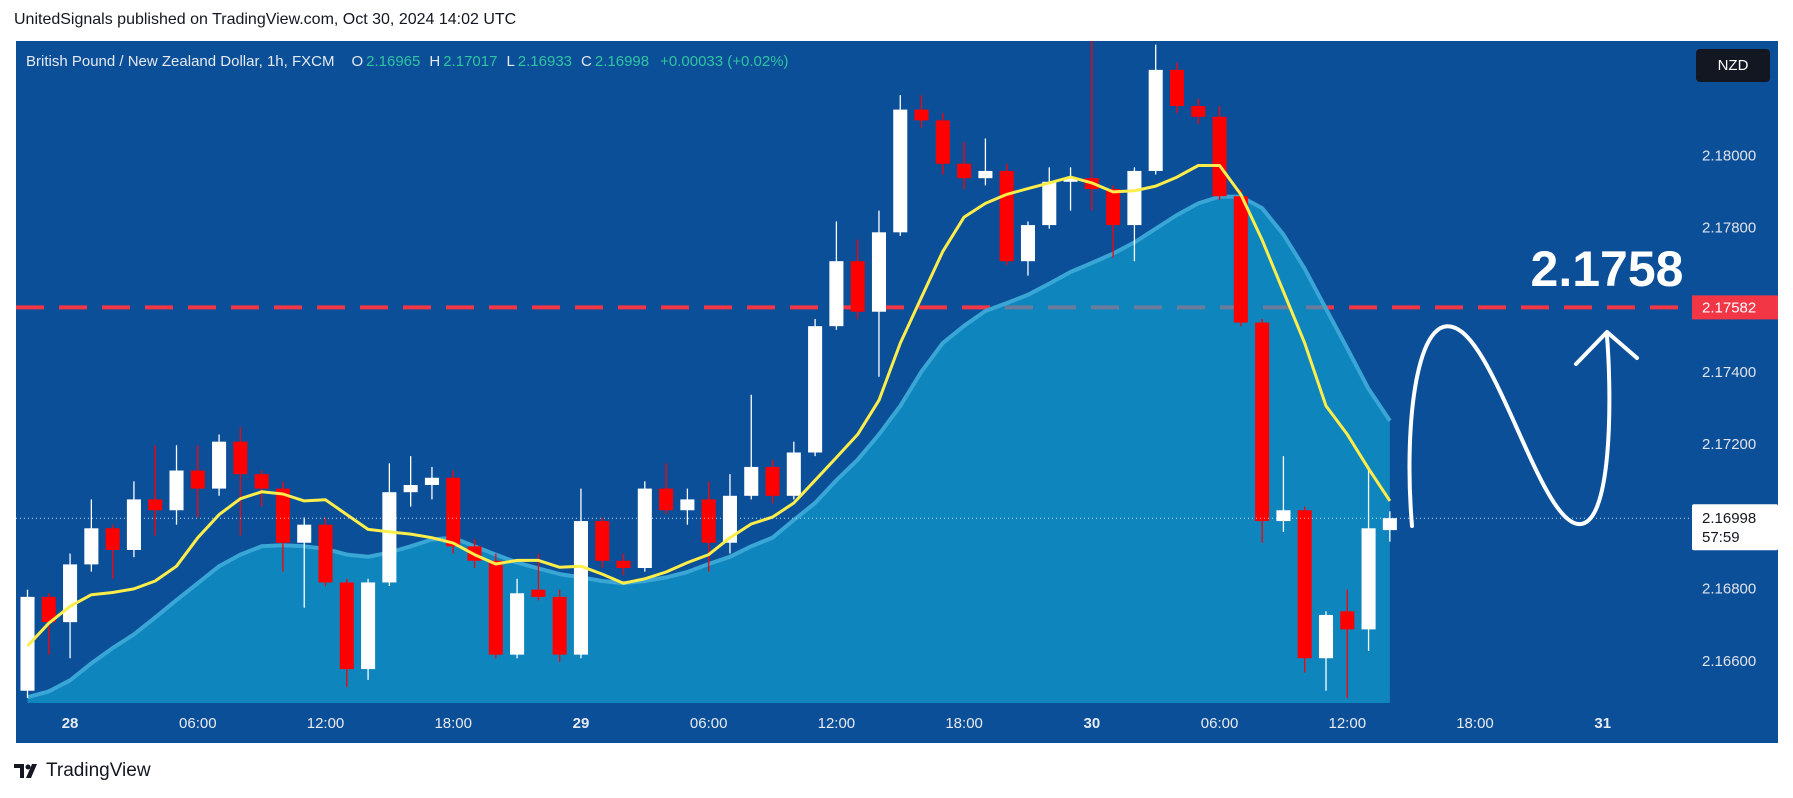  I want to click on y-tick-label: 2.17400, so click(1729, 372).